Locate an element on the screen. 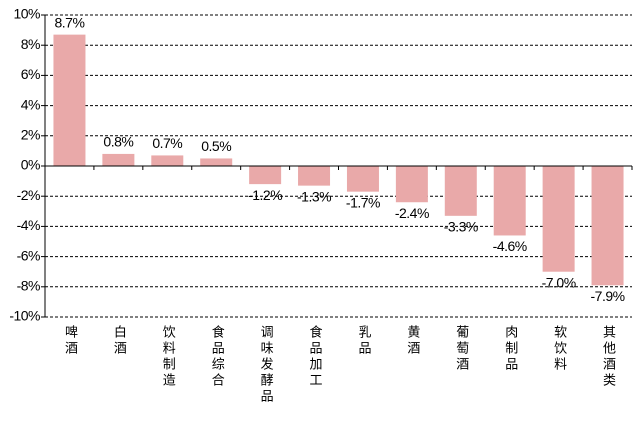 This screenshot has height=429, width=636. data-label: 0.5% is located at coordinates (216, 146).